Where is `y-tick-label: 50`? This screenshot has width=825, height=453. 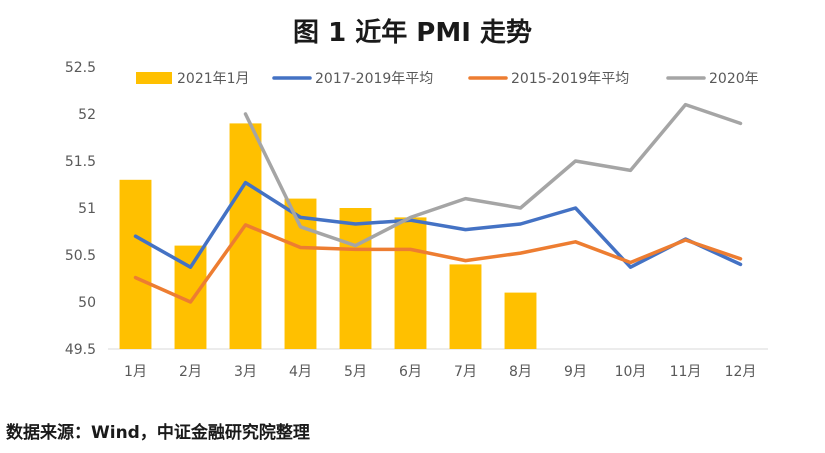
y-tick-label: 50 is located at coordinates (87, 303).